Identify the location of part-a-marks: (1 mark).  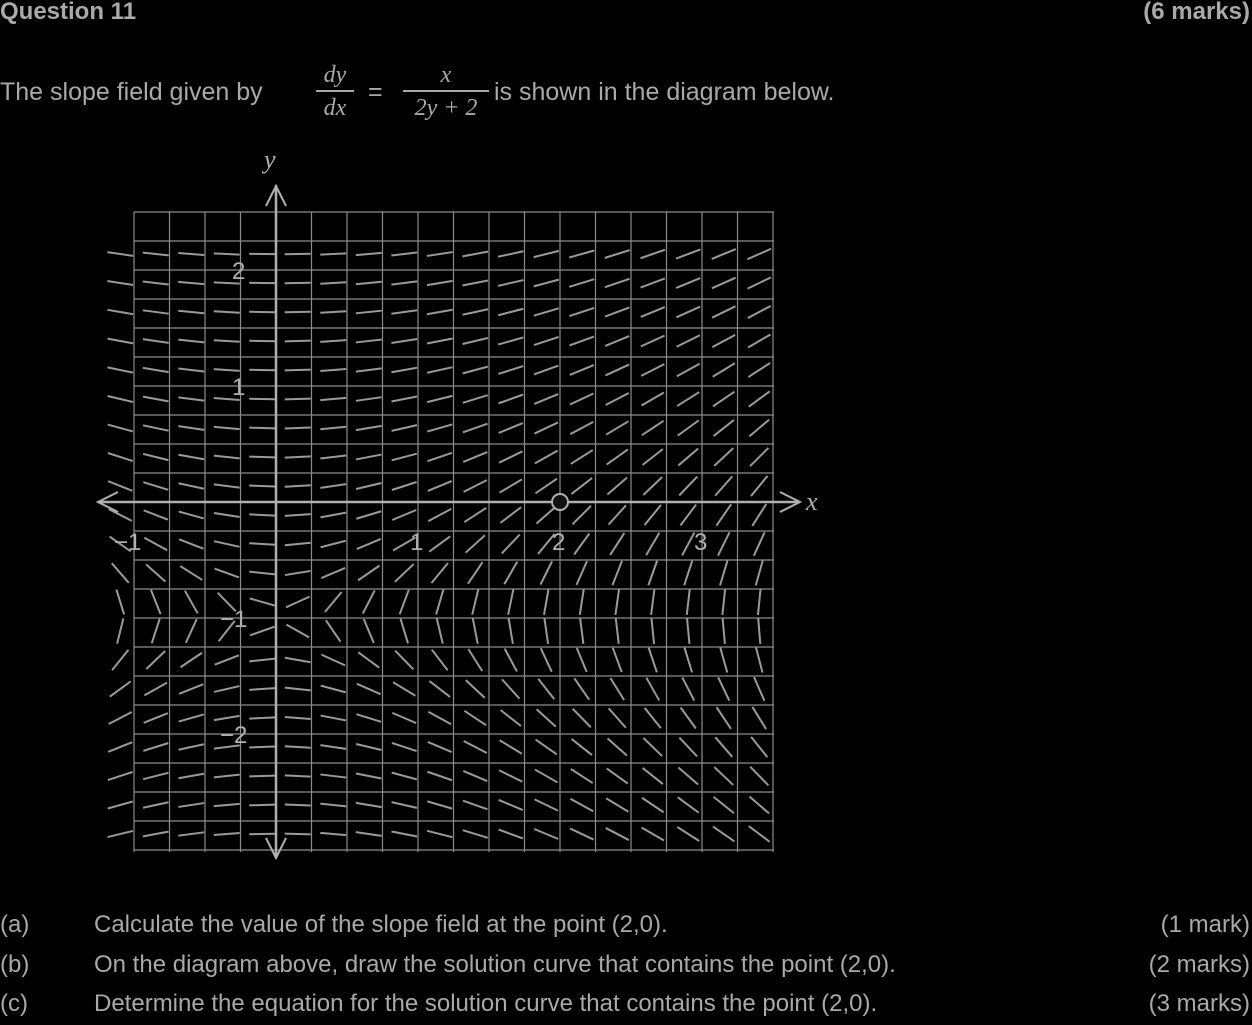
(1205, 924).